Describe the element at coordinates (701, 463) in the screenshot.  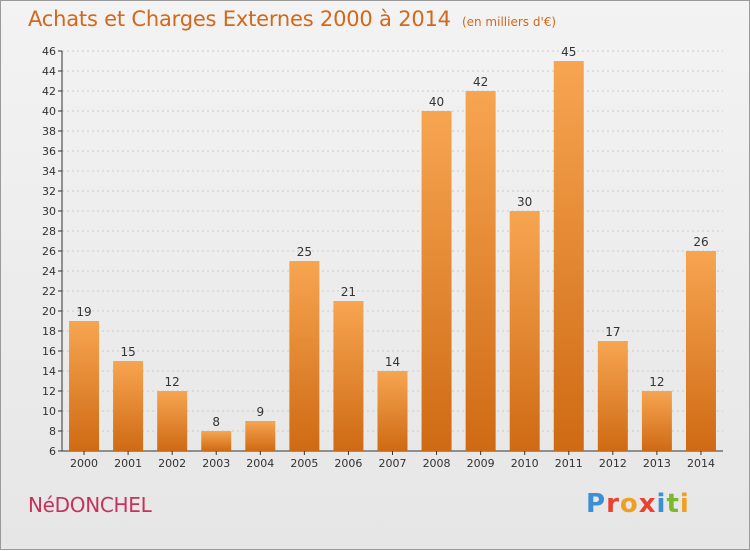
I see `x-tick-label: 2014` at that location.